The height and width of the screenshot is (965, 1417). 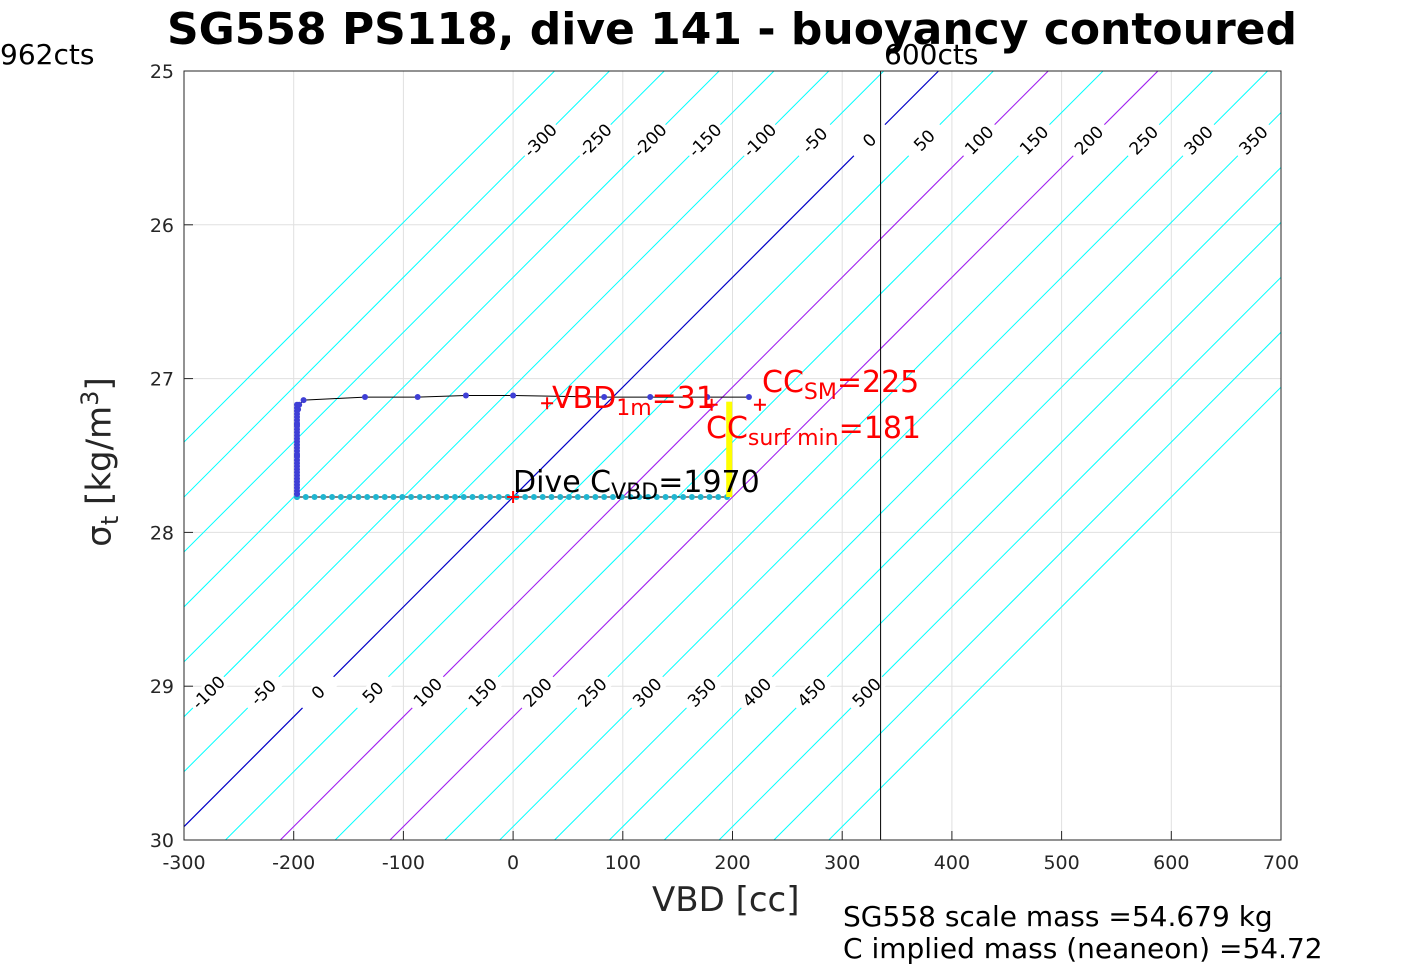 I want to click on cc-sm-sub: SM, so click(x=820, y=392).